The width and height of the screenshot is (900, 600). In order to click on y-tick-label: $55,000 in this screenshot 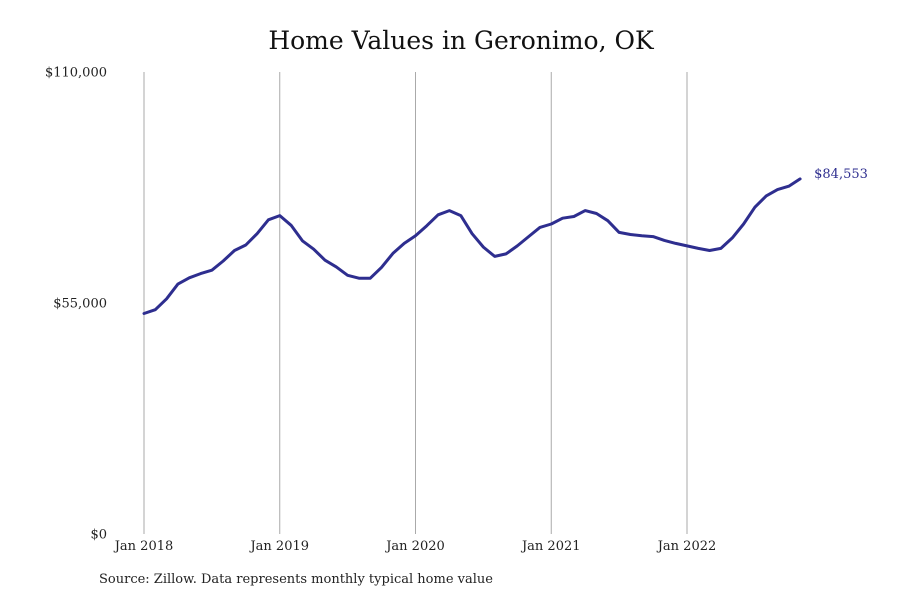, I will do `click(80, 304)`.